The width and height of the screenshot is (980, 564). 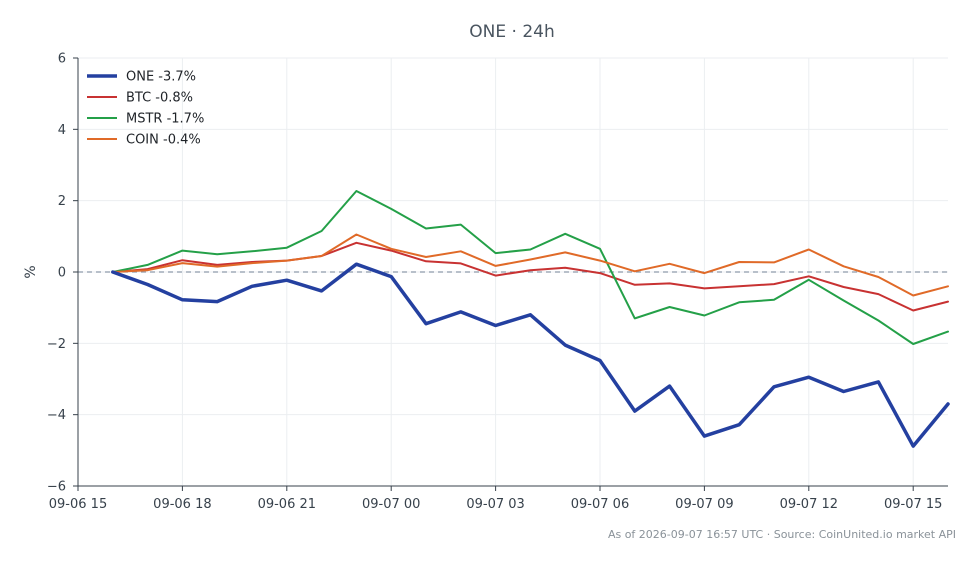 I want to click on x-tick-label: 09-07 00, so click(x=391, y=504).